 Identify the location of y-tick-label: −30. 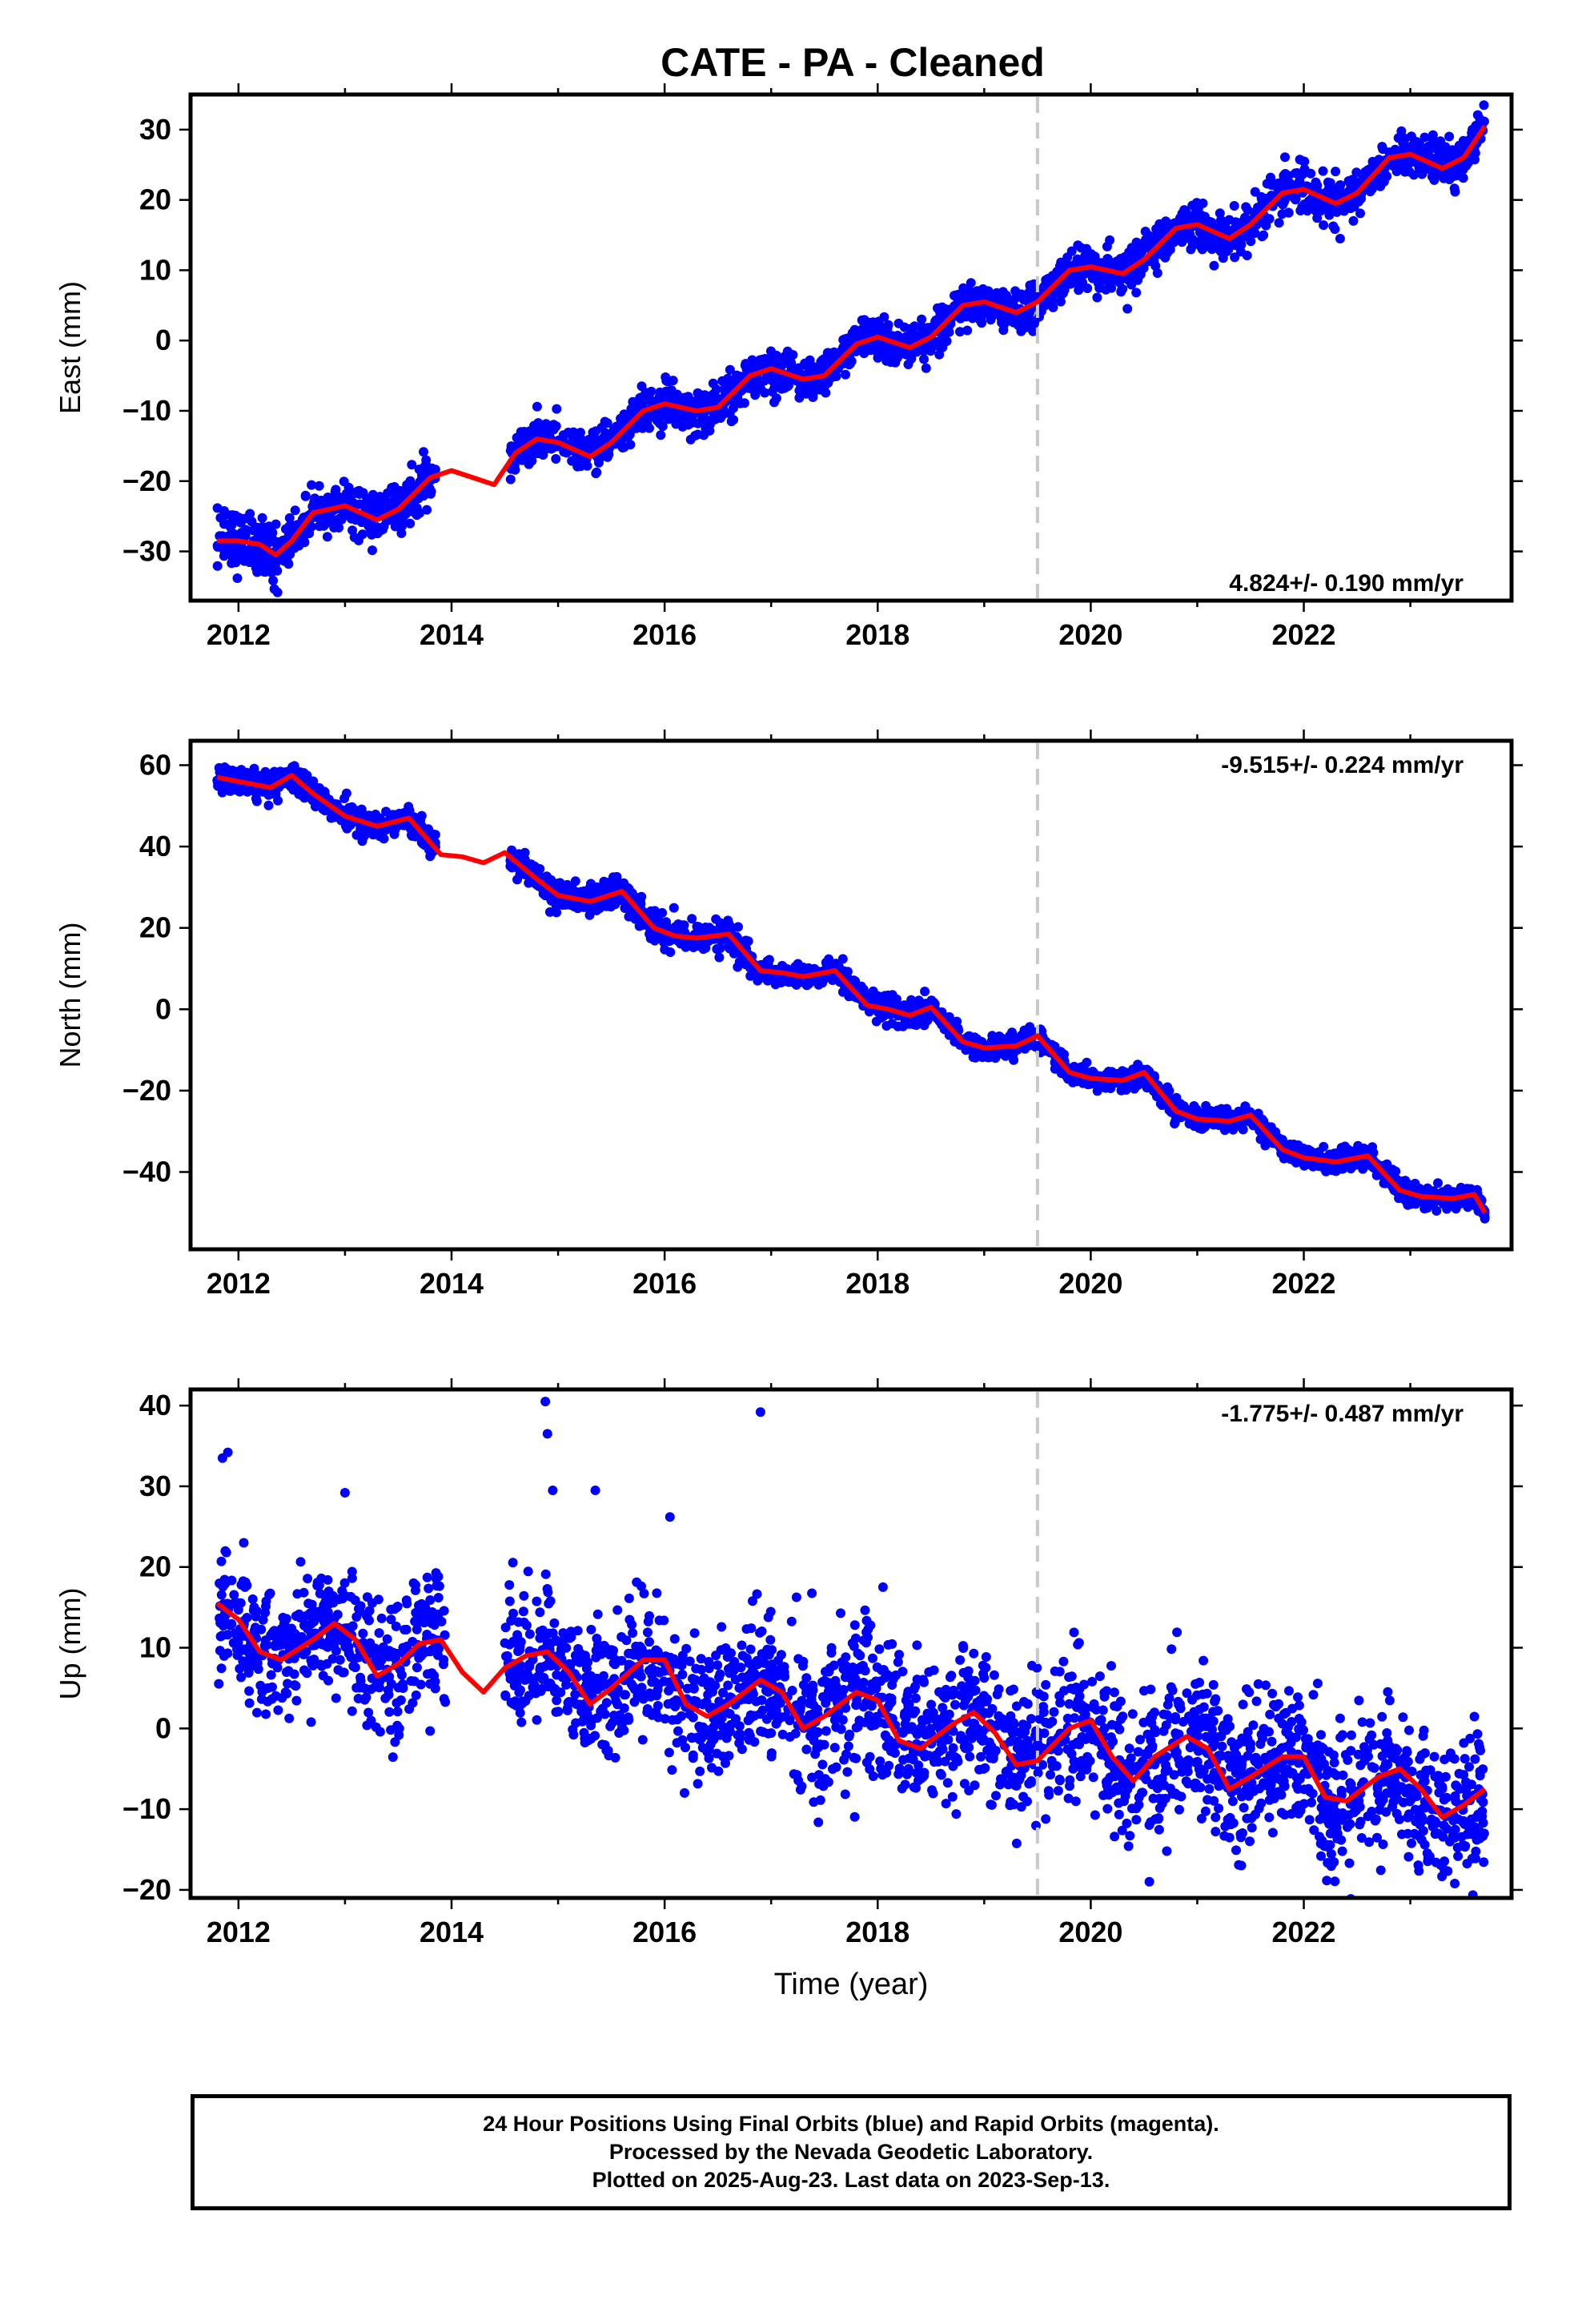
(146, 551).